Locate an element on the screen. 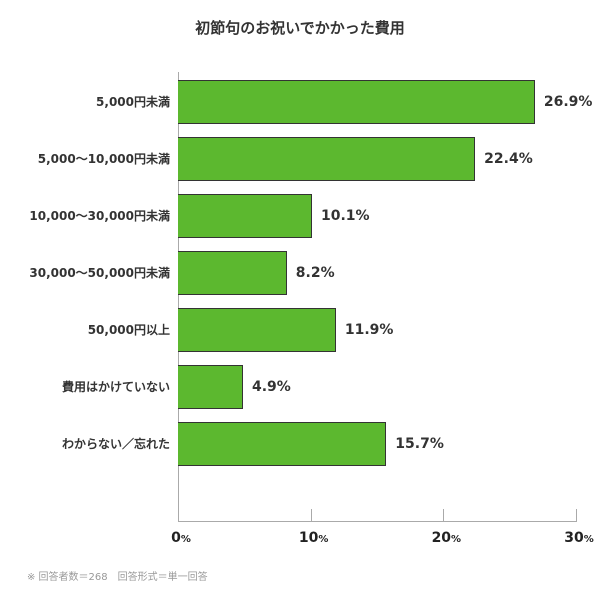 The height and width of the screenshot is (600, 600). value-label: 22.4% is located at coordinates (508, 159).